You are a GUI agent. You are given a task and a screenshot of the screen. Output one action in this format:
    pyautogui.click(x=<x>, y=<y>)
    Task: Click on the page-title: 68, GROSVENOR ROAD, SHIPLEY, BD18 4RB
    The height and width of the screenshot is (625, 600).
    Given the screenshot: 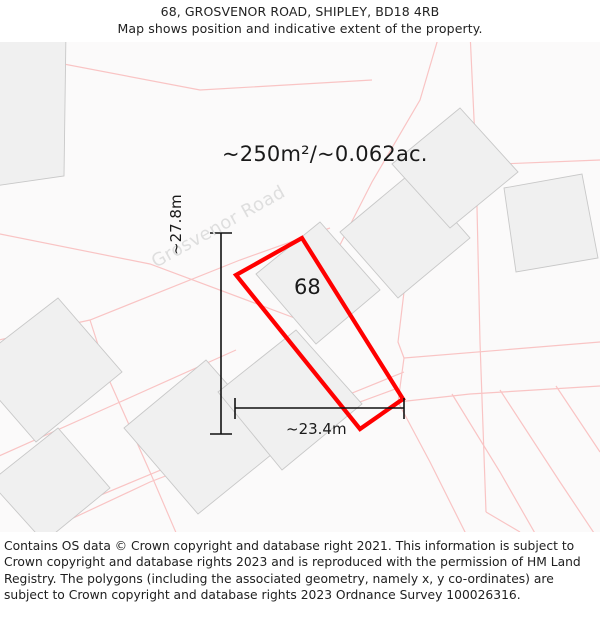 What is the action you would take?
    pyautogui.click(x=300, y=11)
    